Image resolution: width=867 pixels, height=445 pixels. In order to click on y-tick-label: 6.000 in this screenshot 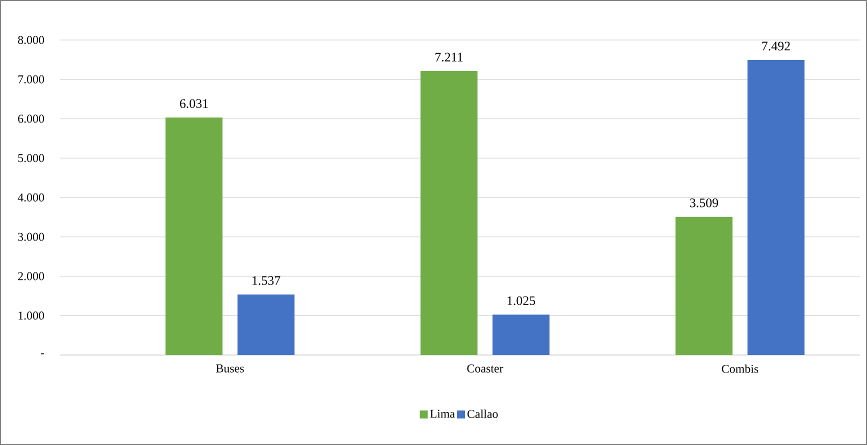, I will do `click(31, 118)`.